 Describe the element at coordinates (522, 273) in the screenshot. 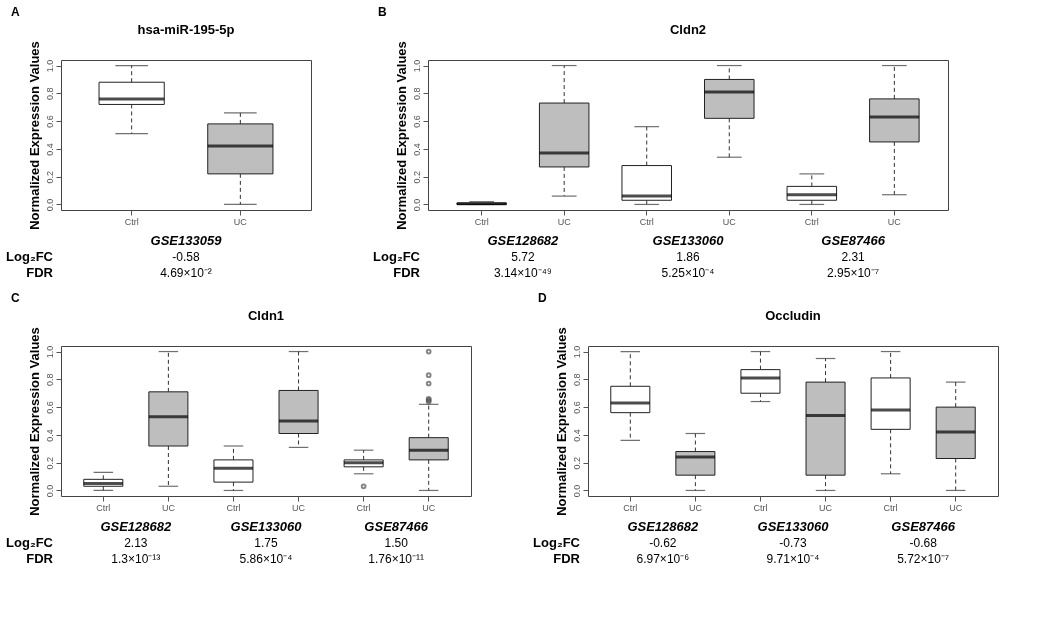

I see `text: 3.14×10⁻⁴⁹` at that location.